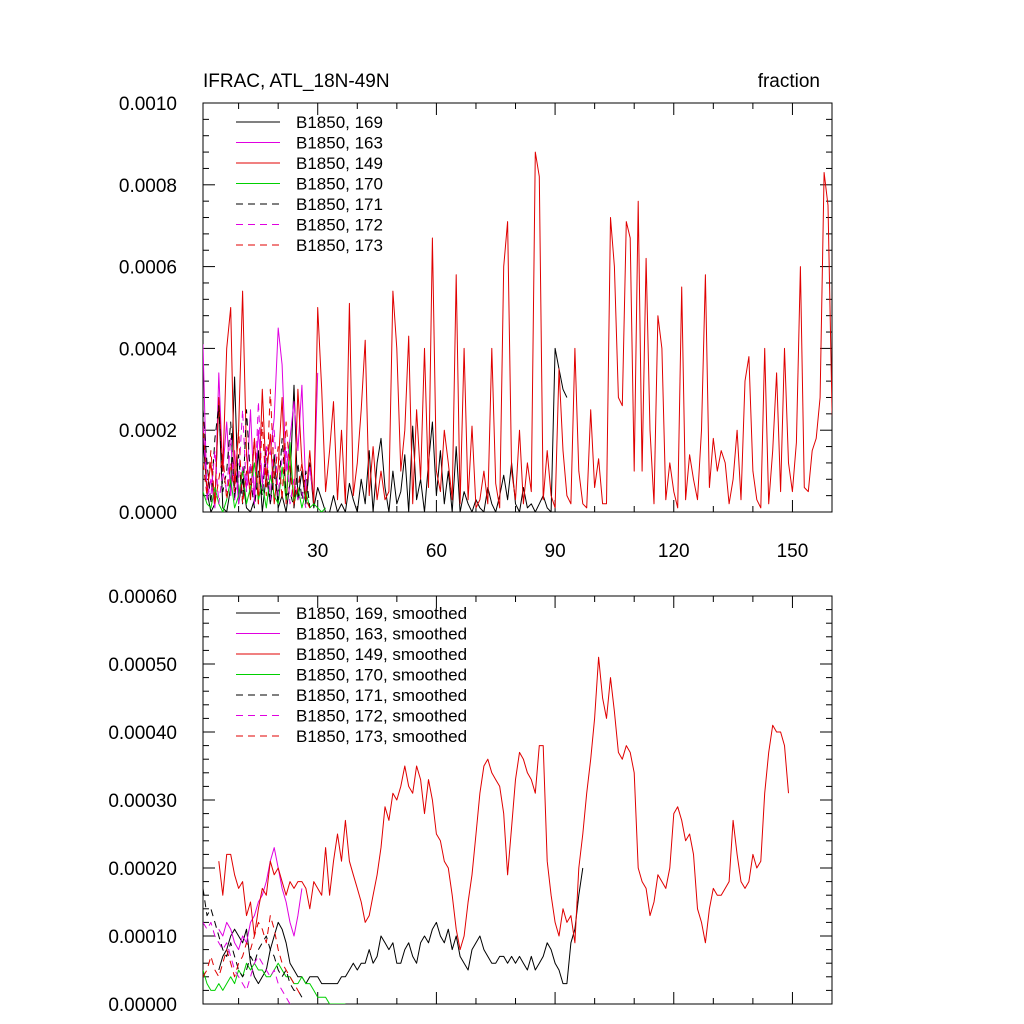 This screenshot has width=1024, height=1024. I want to click on x-tick-label: 150, so click(793, 551).